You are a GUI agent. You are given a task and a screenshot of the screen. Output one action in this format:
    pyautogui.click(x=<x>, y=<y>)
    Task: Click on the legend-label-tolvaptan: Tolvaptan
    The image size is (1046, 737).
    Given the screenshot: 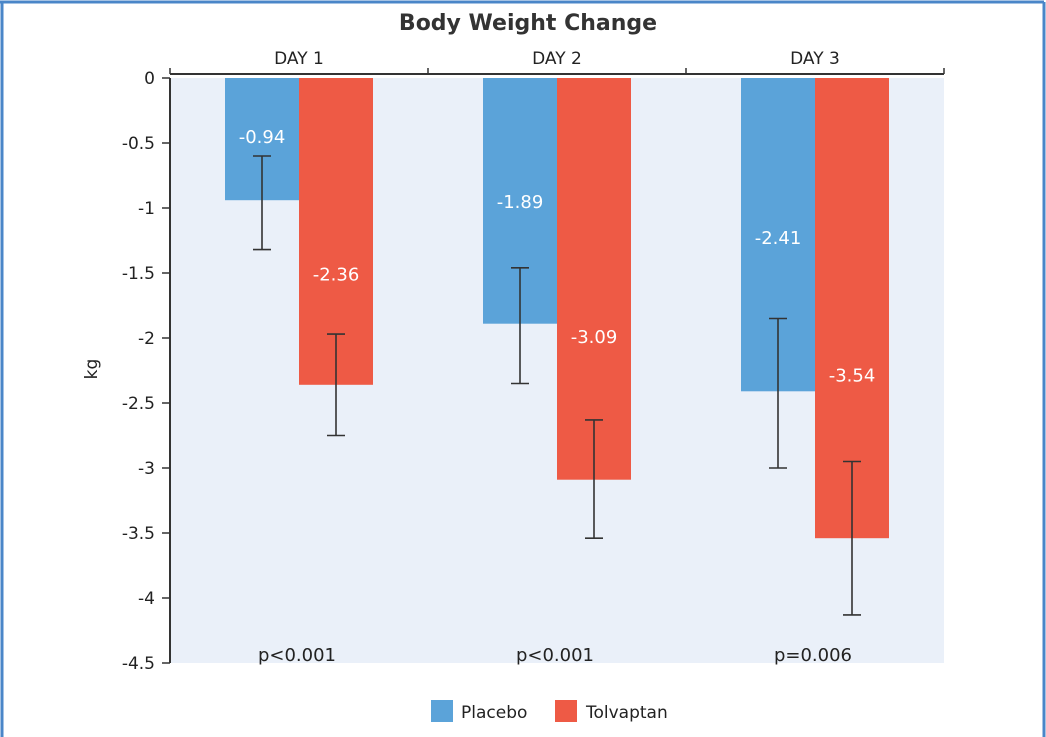 What is the action you would take?
    pyautogui.click(x=626, y=713)
    